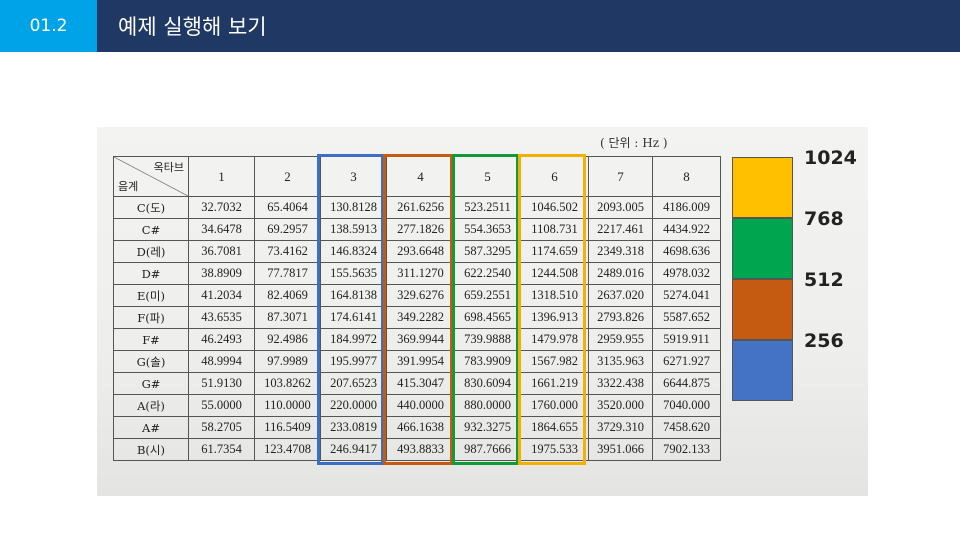 The image size is (960, 540). I want to click on frequency-cell: 48.9994, so click(221, 361).